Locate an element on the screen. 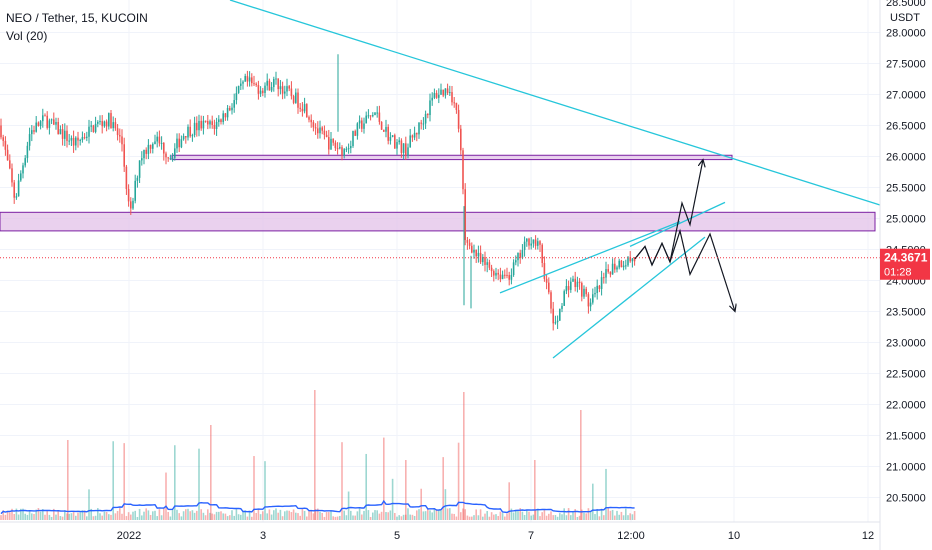 The image size is (932, 550). support-resistance-zones is located at coordinates (438, 193).